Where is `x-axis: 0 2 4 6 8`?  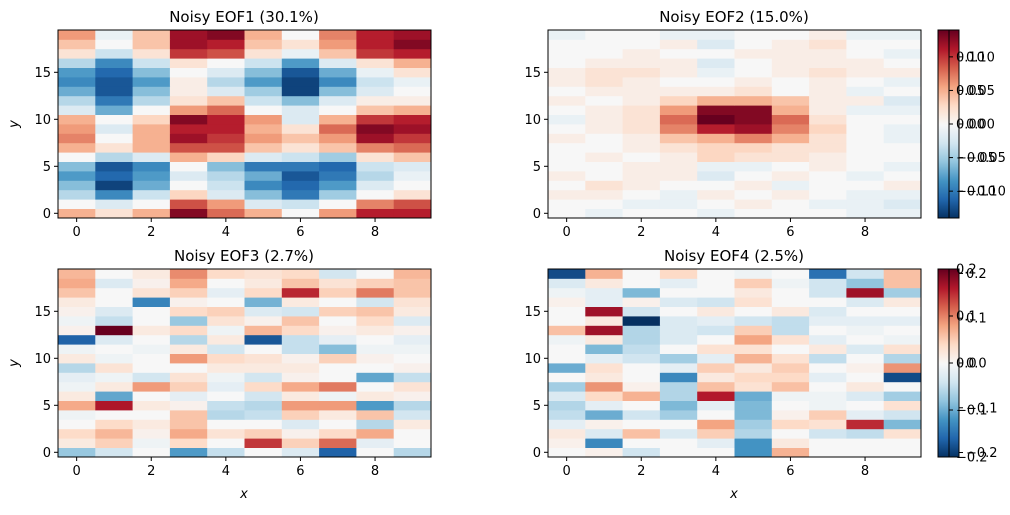 x-axis: 0 2 4 6 8 is located at coordinates (716, 468).